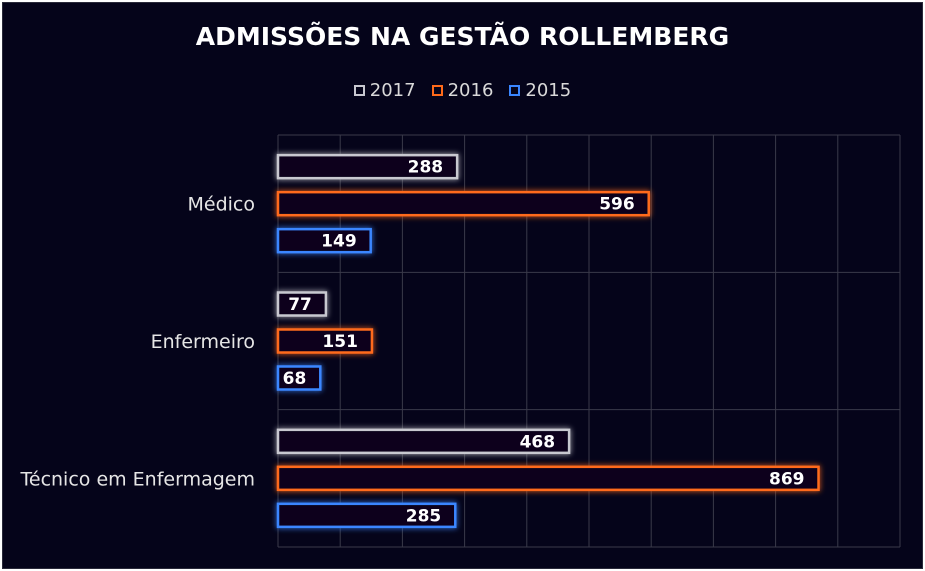  I want to click on data-label: 285, so click(424, 516).